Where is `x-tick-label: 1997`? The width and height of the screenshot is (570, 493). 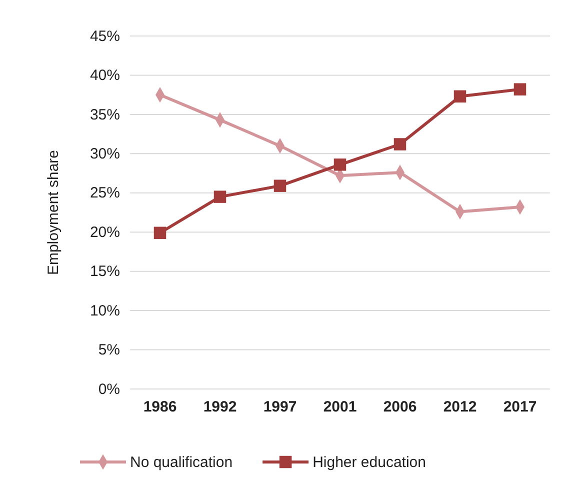
x-tick-label: 1997 is located at coordinates (280, 407).